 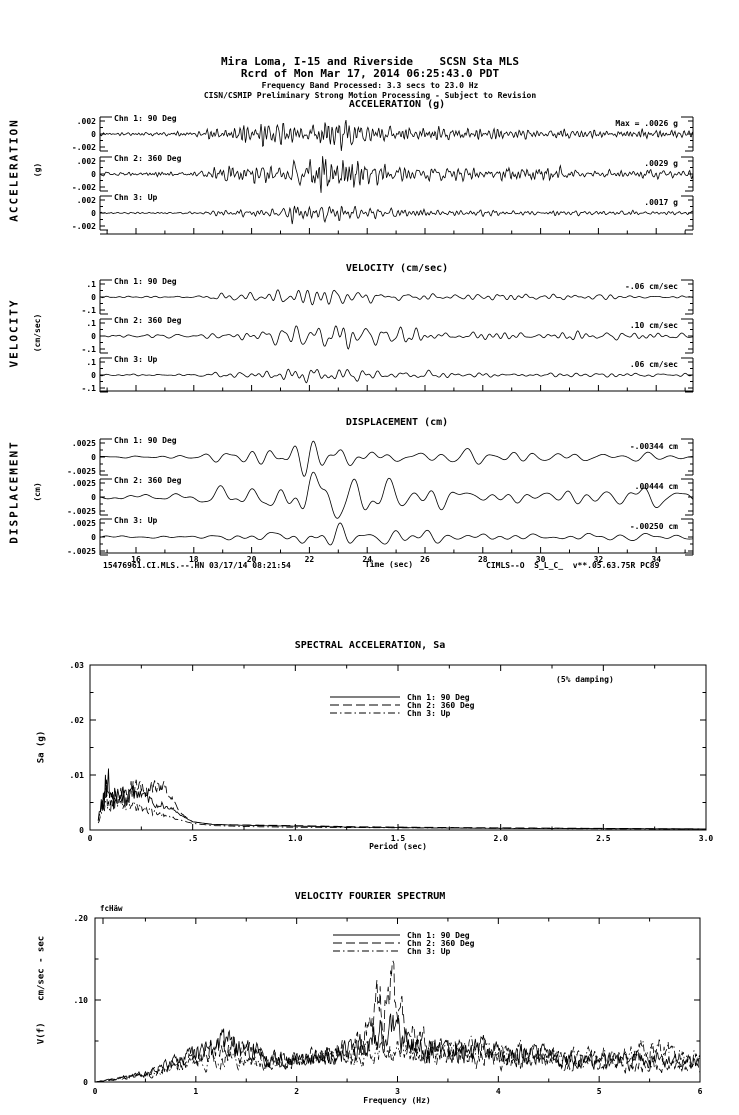 What do you see at coordinates (310, 559) in the screenshot?
I see `time-tick-label: 22` at bounding box center [310, 559].